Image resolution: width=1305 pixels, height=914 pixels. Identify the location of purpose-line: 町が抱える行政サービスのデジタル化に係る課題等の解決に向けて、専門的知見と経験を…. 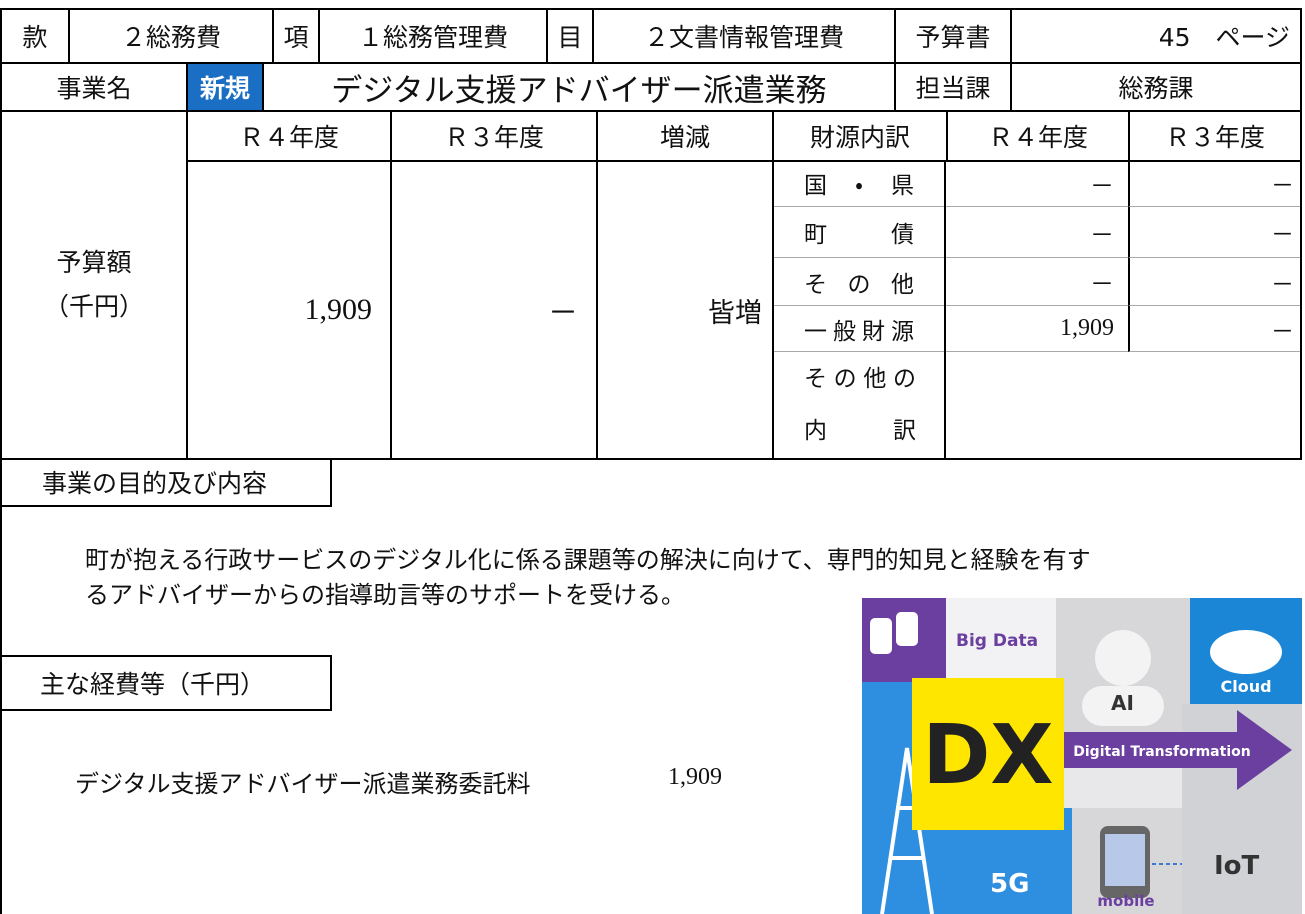
(588, 561).